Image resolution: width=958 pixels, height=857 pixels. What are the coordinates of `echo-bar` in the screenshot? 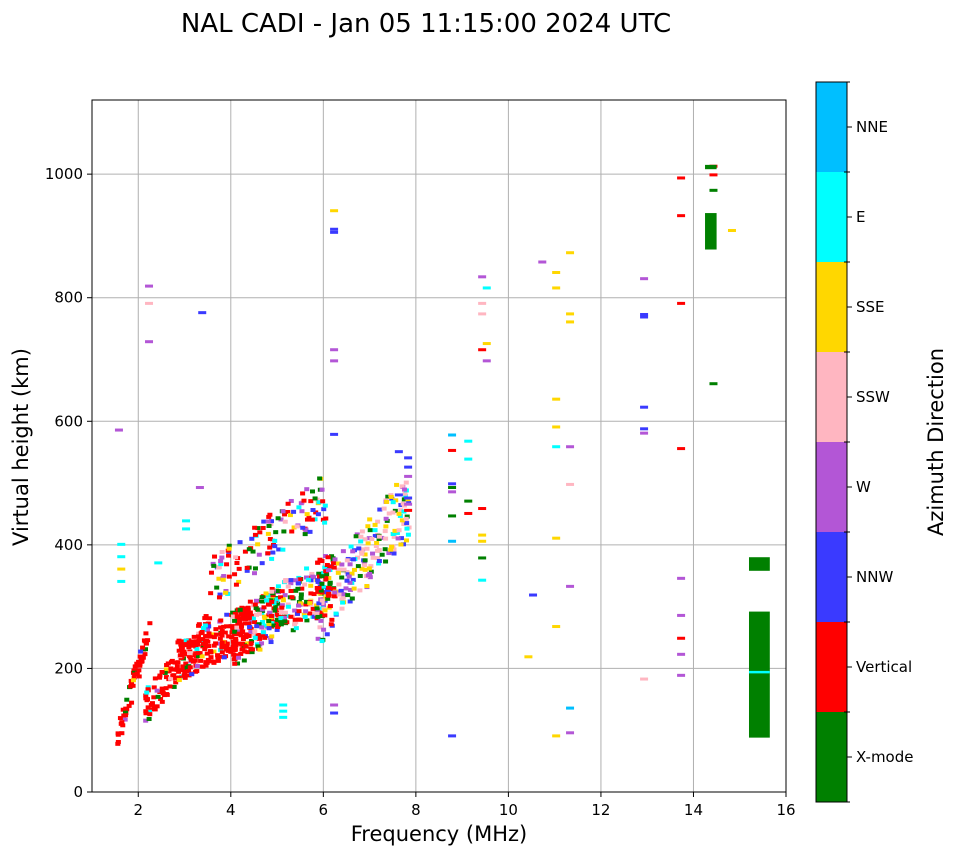 It's located at (711, 231).